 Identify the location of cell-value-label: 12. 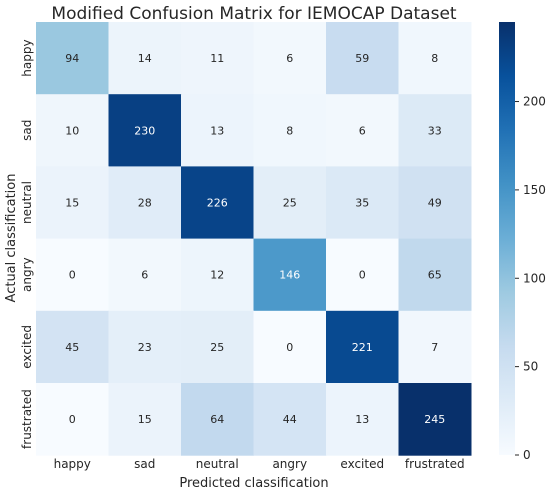
(217, 275).